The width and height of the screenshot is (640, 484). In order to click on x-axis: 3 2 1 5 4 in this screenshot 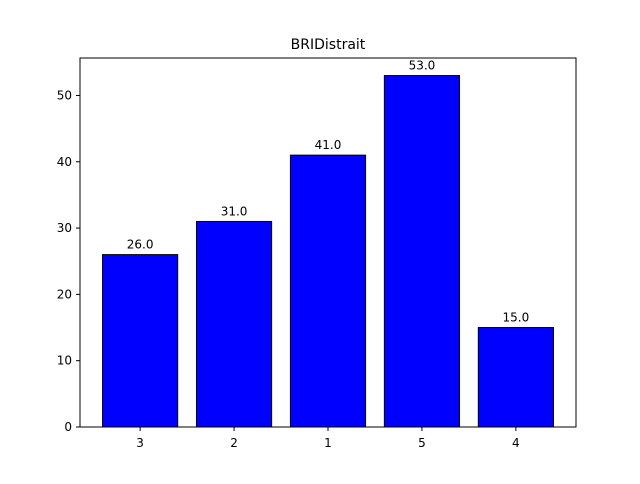, I will do `click(328, 438)`.